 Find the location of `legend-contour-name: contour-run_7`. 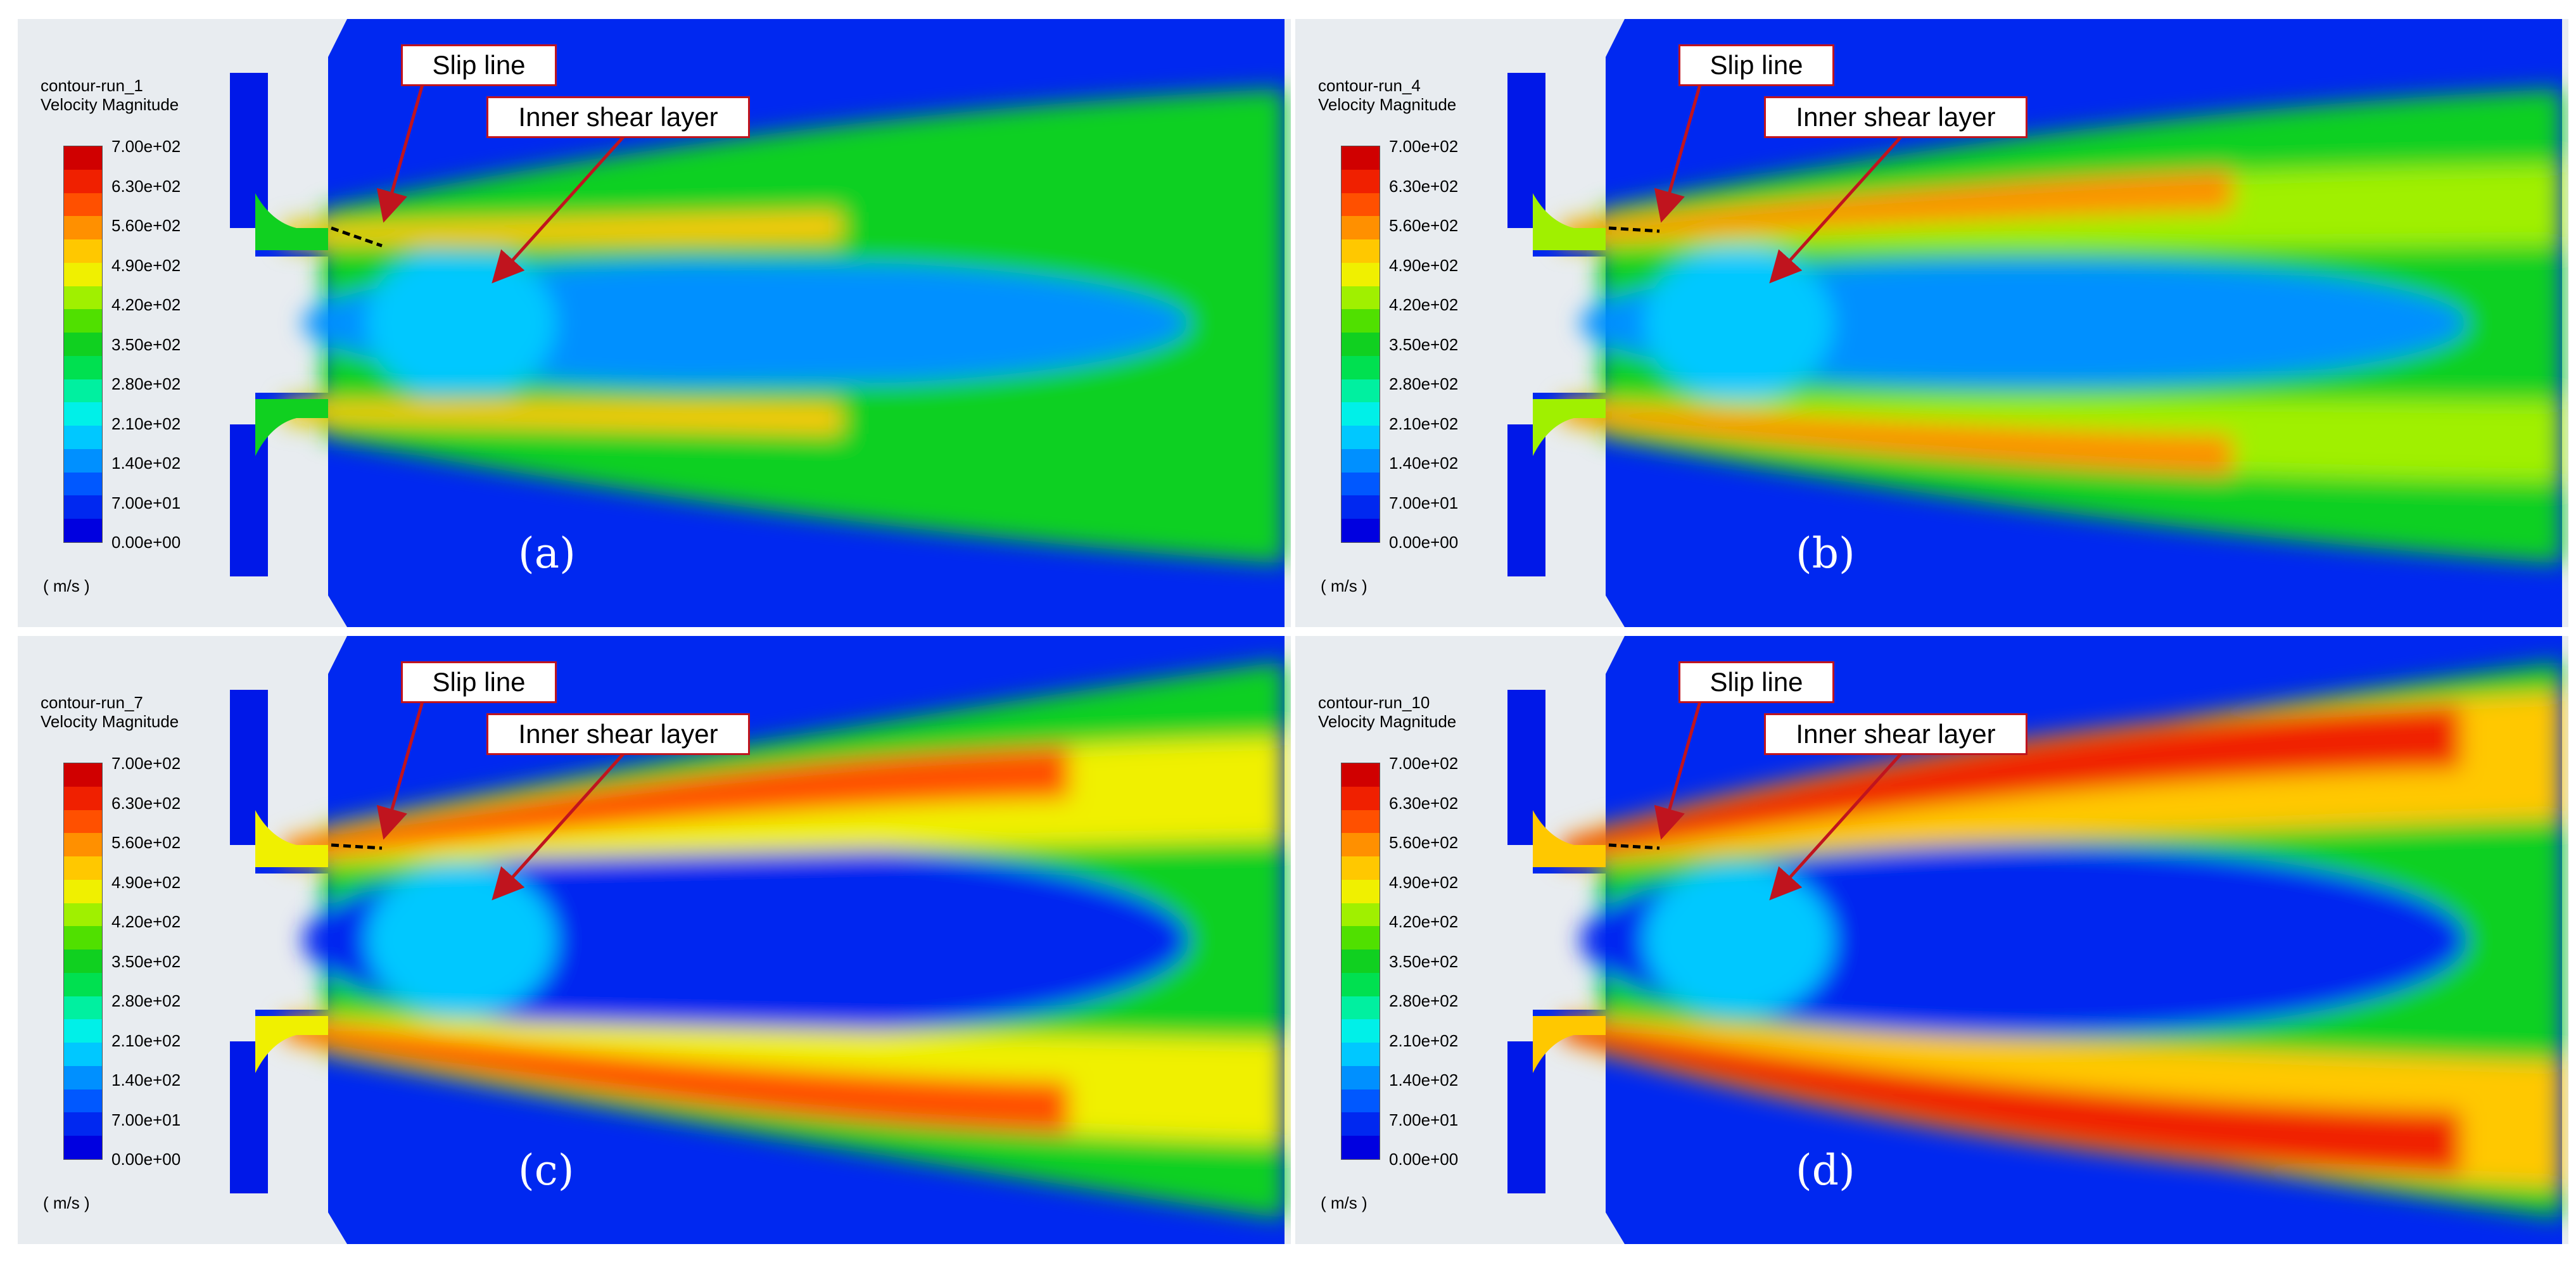

legend-contour-name: contour-run_7 is located at coordinates (92, 702).